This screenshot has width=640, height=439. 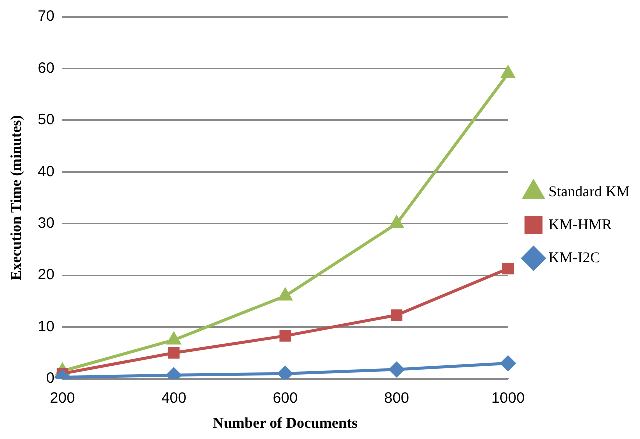 What do you see at coordinates (46, 17) in the screenshot?
I see `y-tick-label: 70` at bounding box center [46, 17].